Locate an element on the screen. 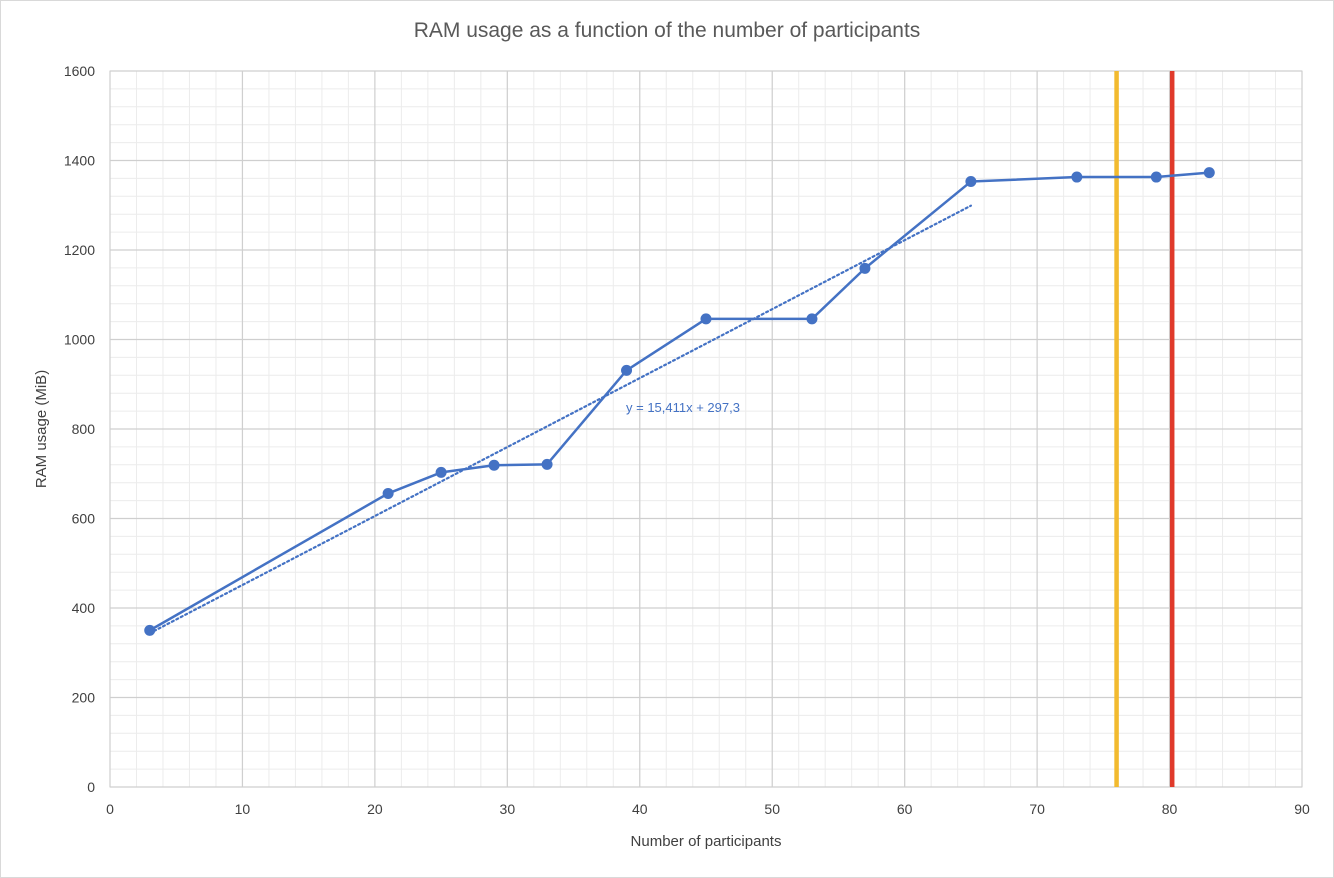 The width and height of the screenshot is (1334, 878). x-axis-label: Number of participants is located at coordinates (706, 841).